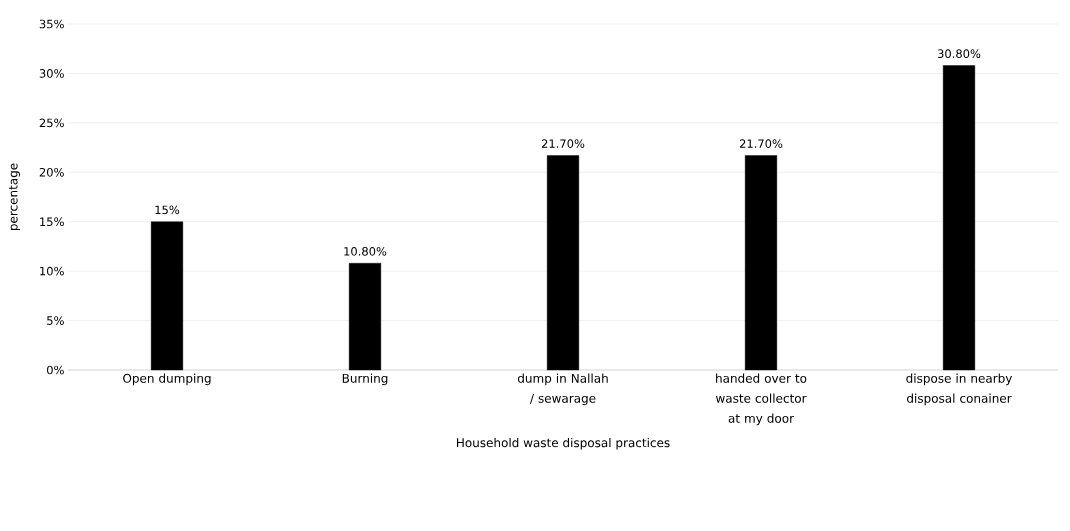 This screenshot has height=531, width=1070. I want to click on y-axis-title: percentage, so click(14, 197).